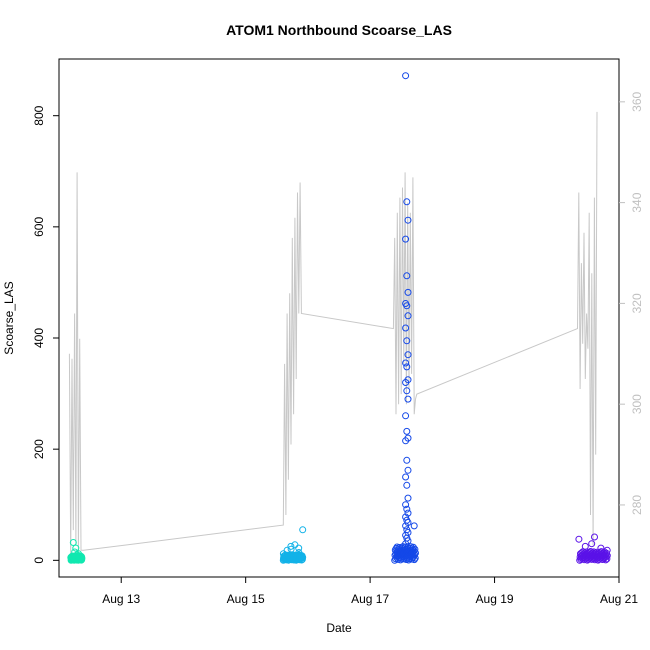 The height and width of the screenshot is (650, 650). What do you see at coordinates (339, 628) in the screenshot?
I see `x-axis-label: Date` at bounding box center [339, 628].